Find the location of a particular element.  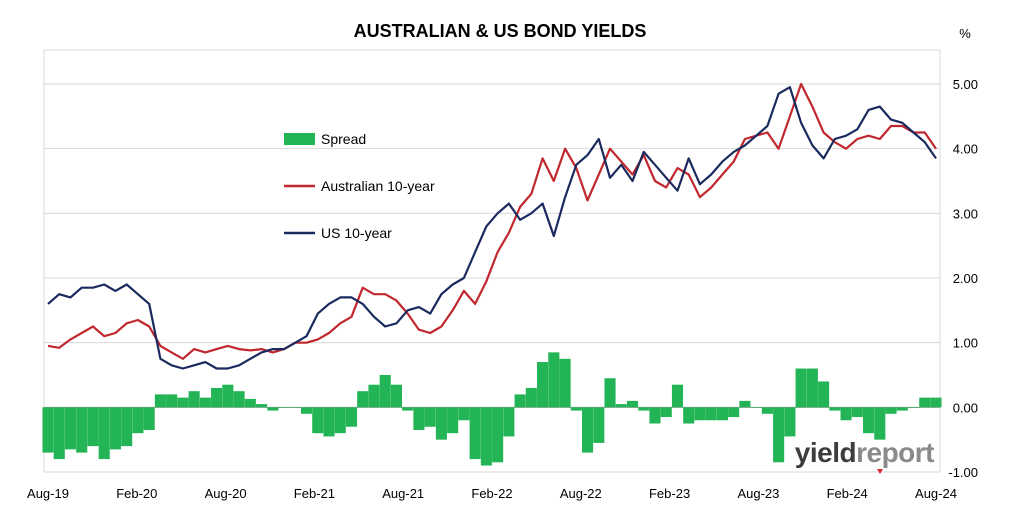

x-tick-label-8: Aug-23 is located at coordinates (758, 493).